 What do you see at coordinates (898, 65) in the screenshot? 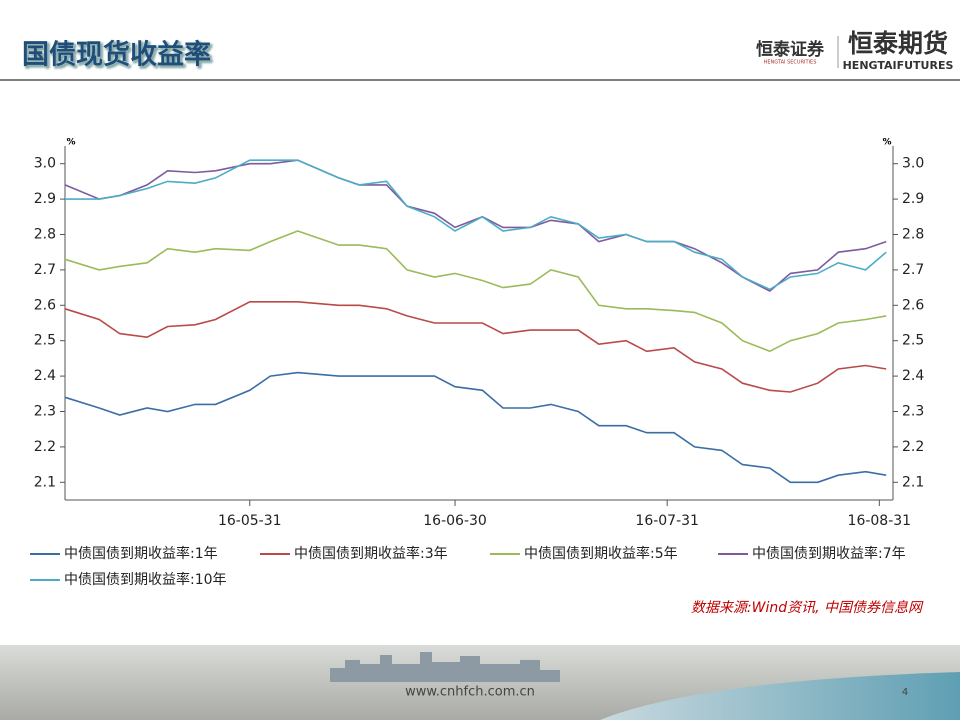
I see `logo-subtext: HENGTAIFUTURES` at bounding box center [898, 65].